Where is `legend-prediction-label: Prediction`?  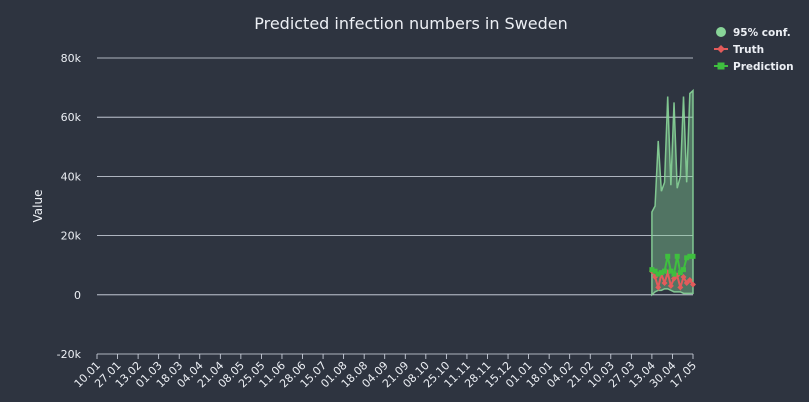
legend-prediction-label: Prediction is located at coordinates (763, 67).